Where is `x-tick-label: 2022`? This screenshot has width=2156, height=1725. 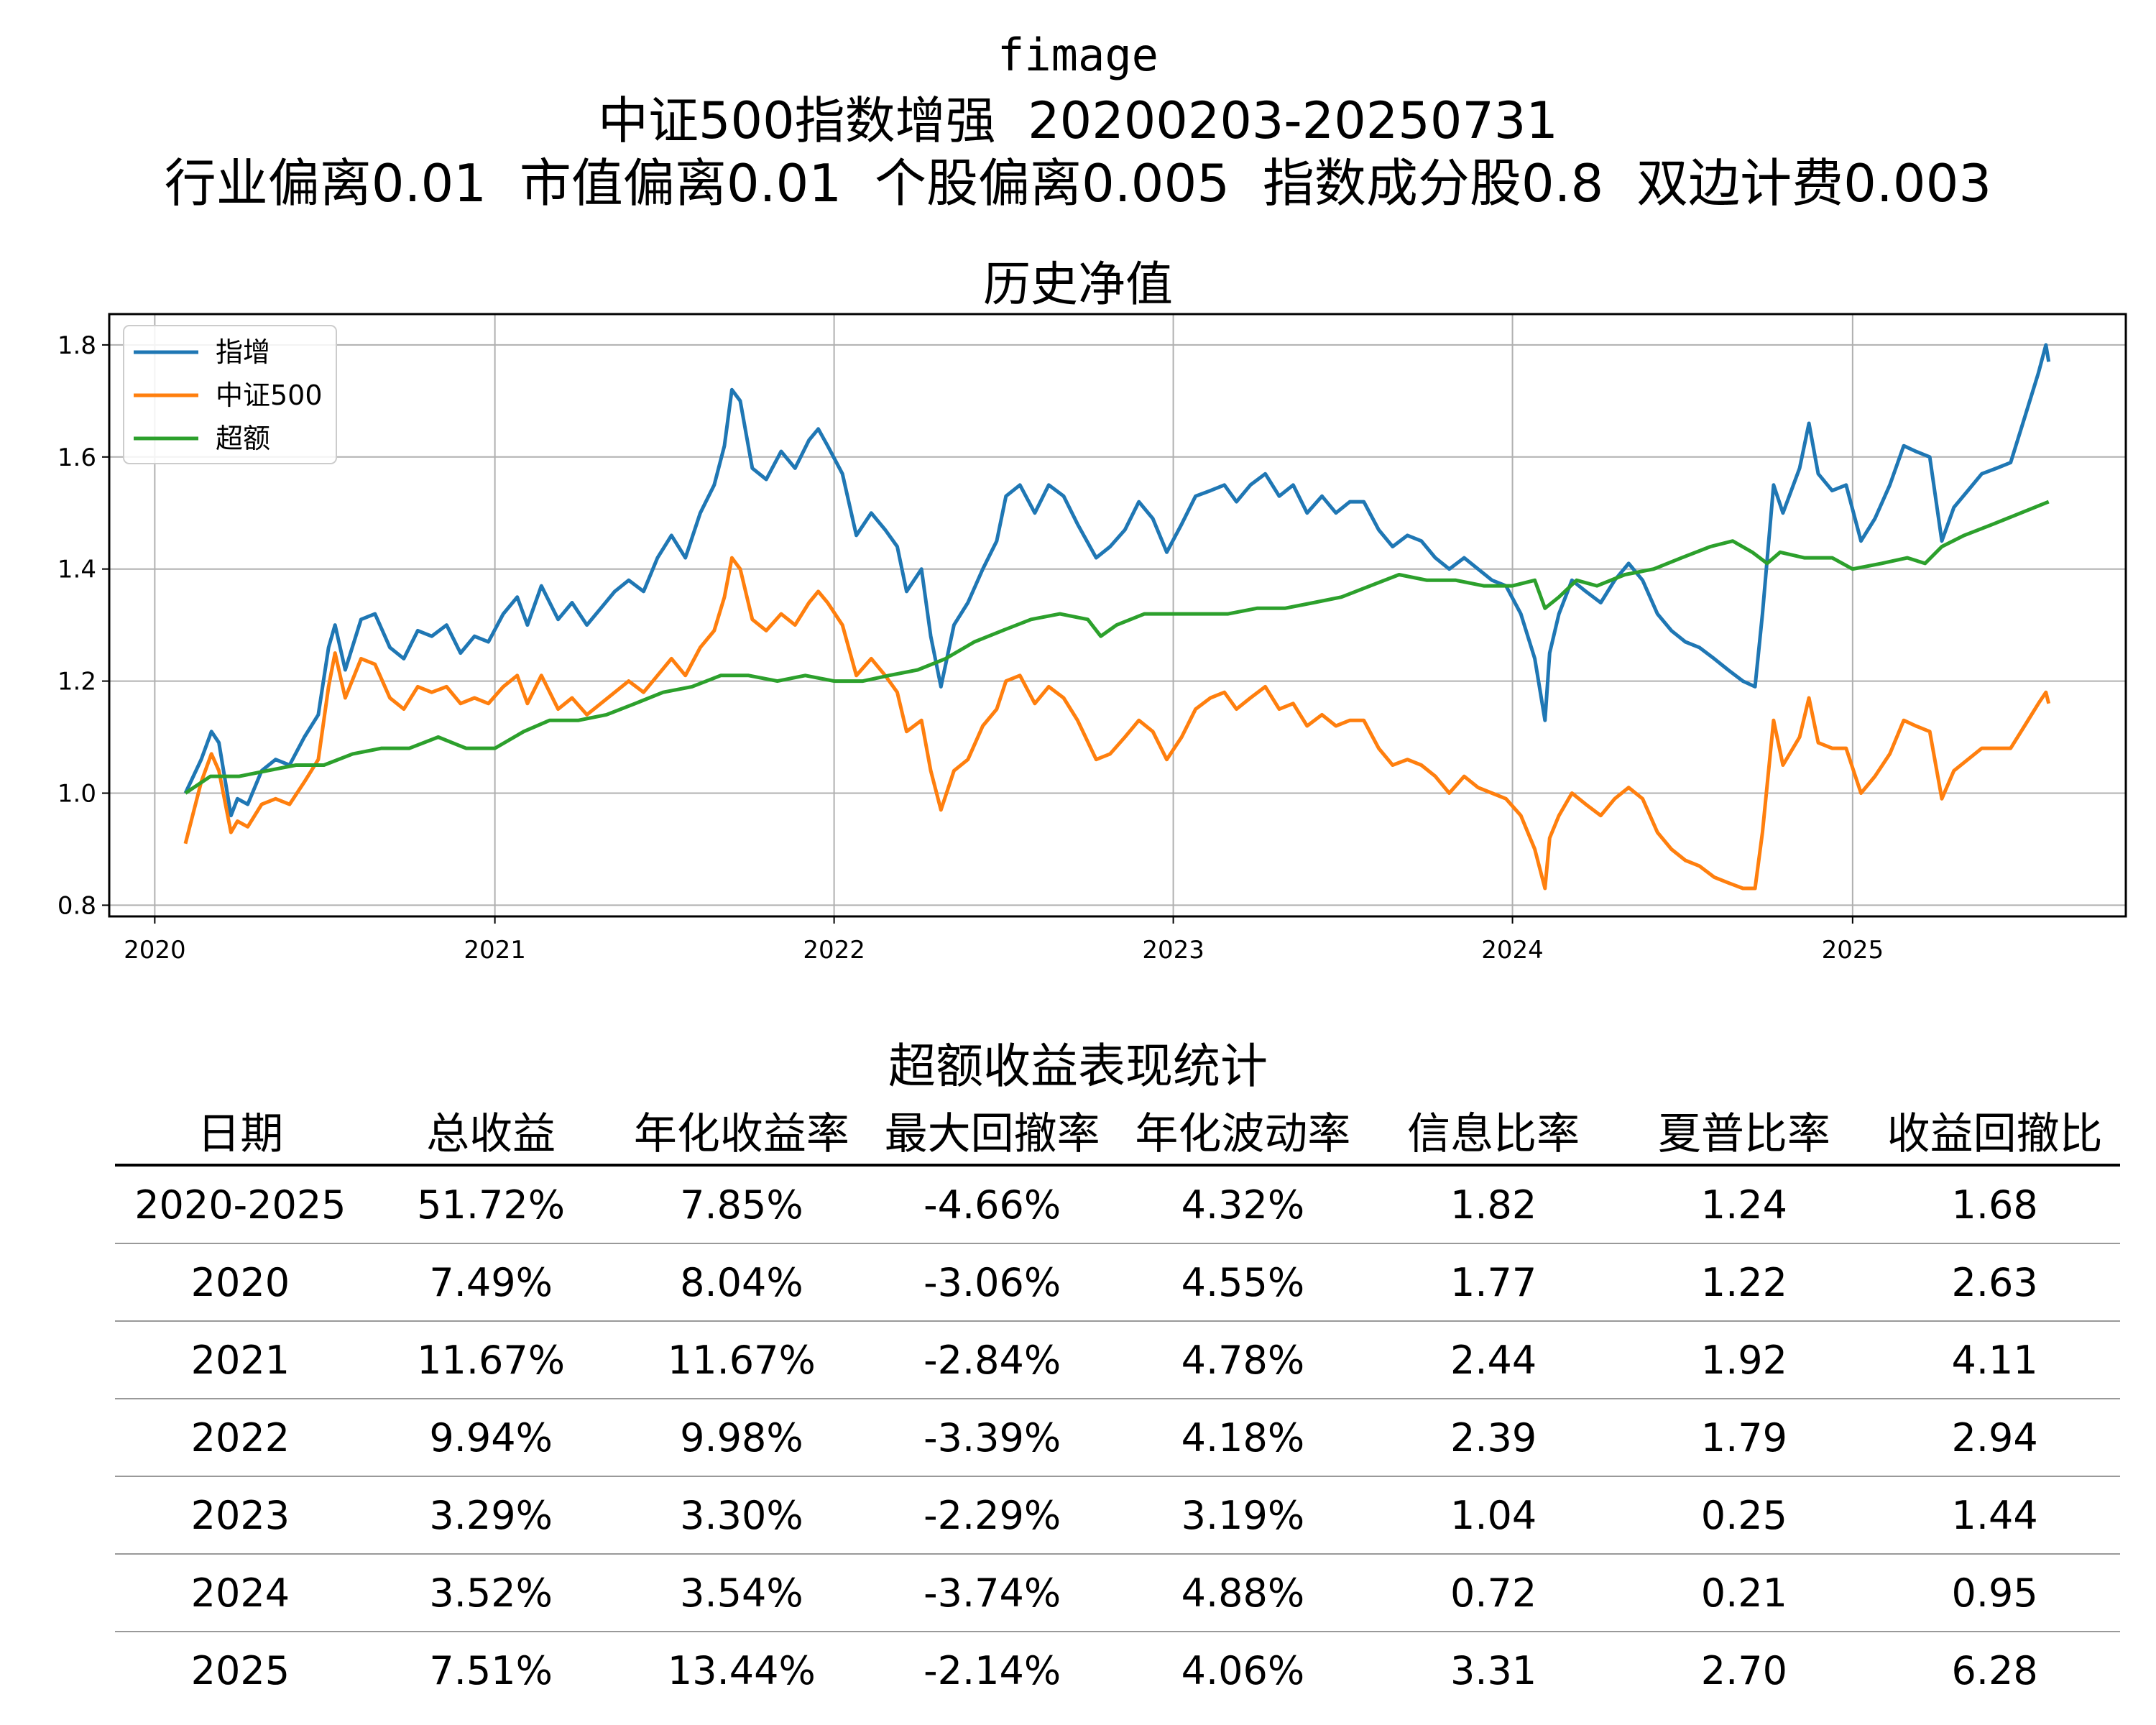
x-tick-label: 2022 is located at coordinates (834, 950).